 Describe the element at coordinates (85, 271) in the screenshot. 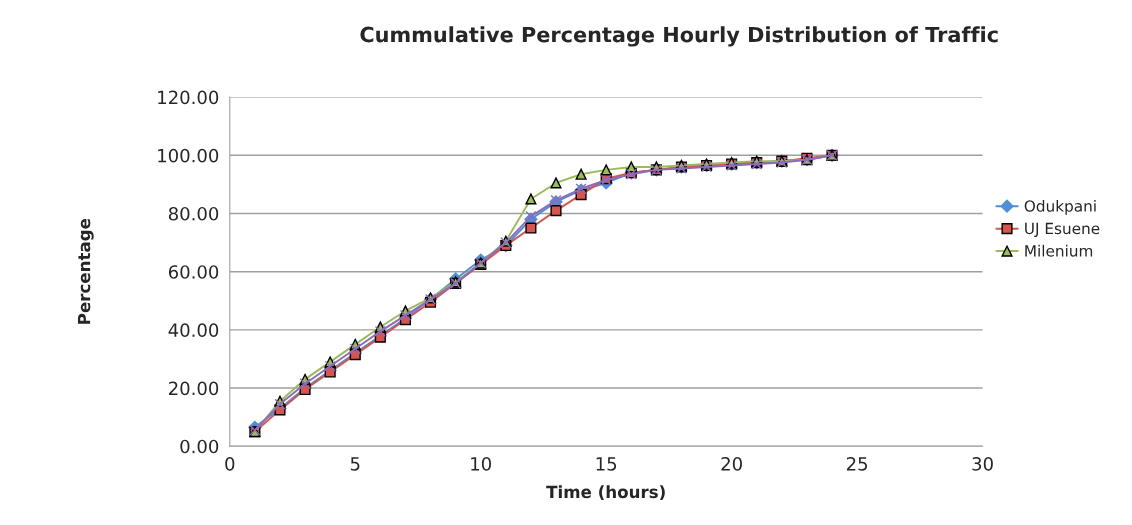

I see `y-axis-title: Percentage` at that location.